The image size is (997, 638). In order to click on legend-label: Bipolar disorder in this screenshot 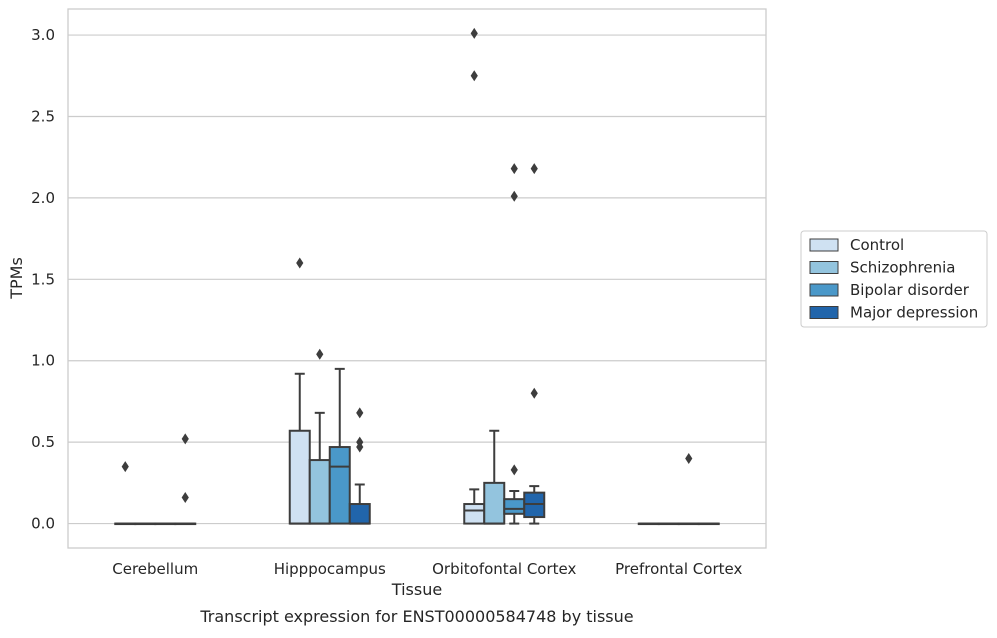, I will do `click(910, 290)`.